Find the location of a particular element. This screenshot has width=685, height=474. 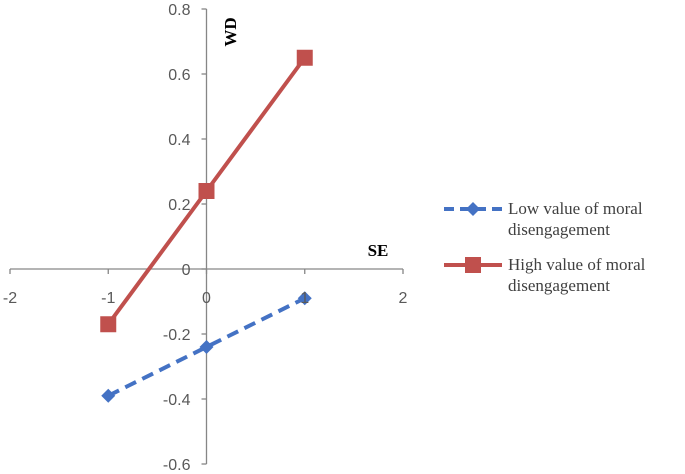

x-tick-label: 1 is located at coordinates (304, 298).